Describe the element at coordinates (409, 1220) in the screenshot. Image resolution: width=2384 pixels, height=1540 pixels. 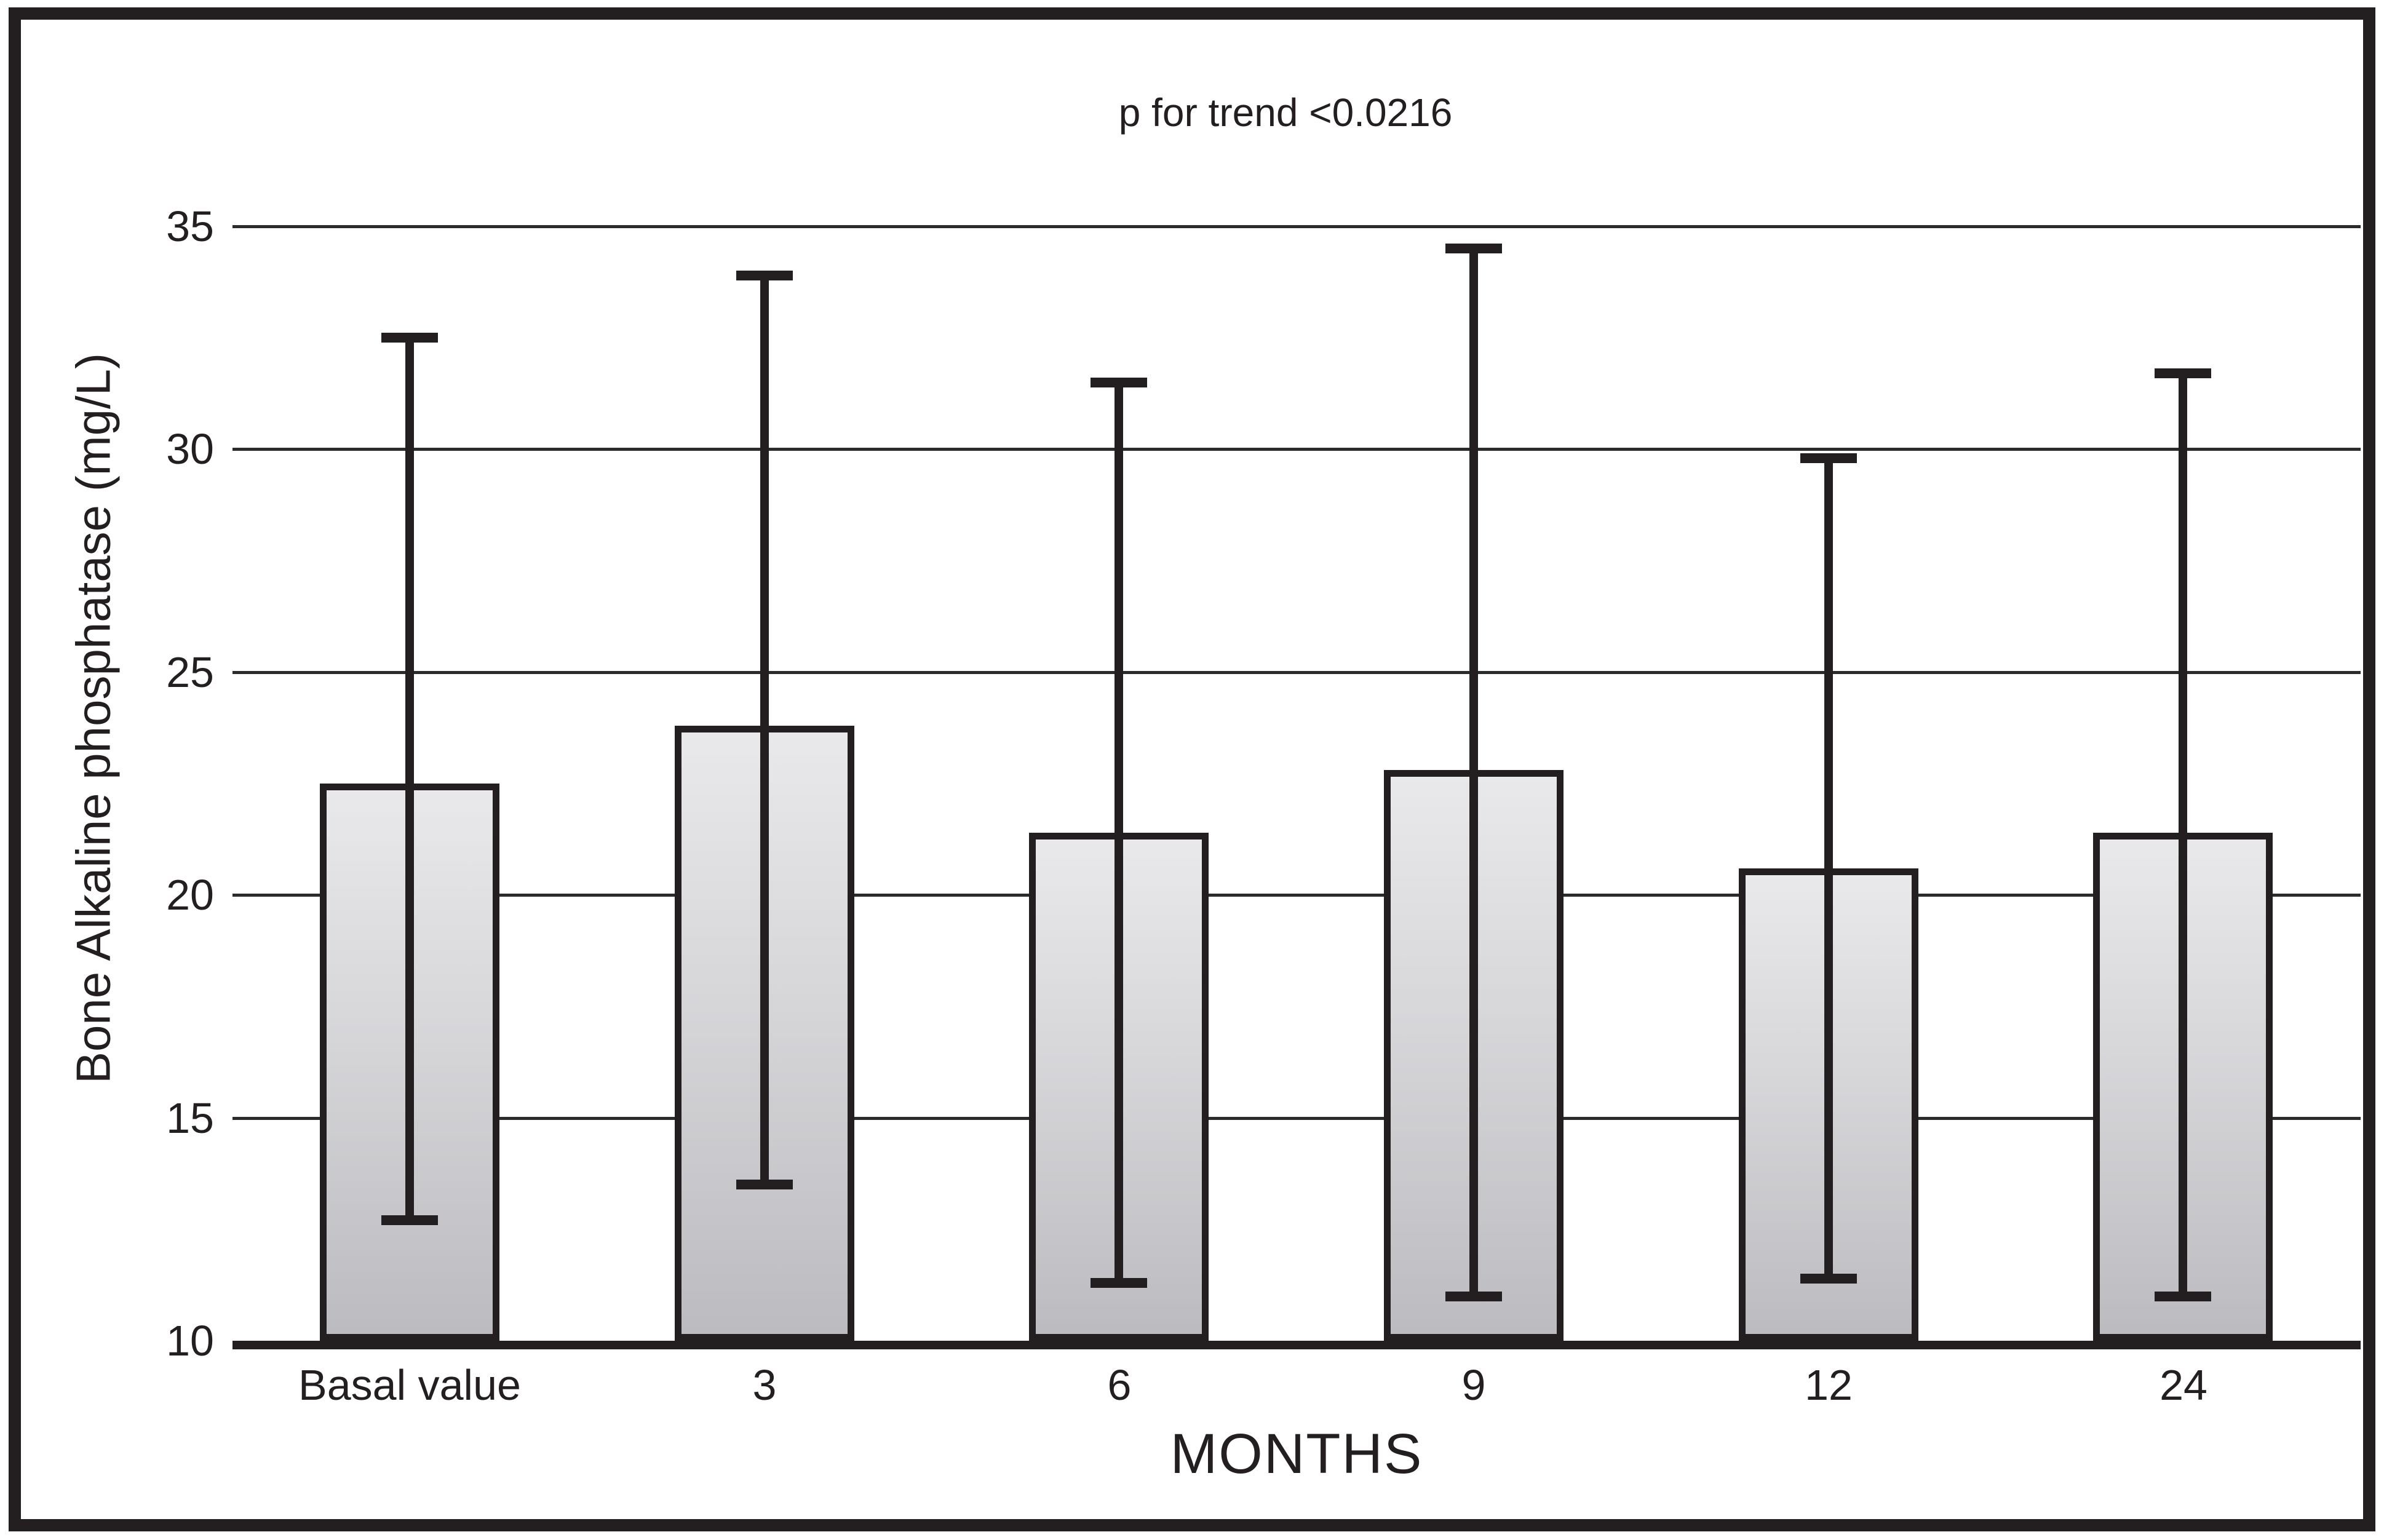
I see `error-cap-bottom-basal-value` at that location.